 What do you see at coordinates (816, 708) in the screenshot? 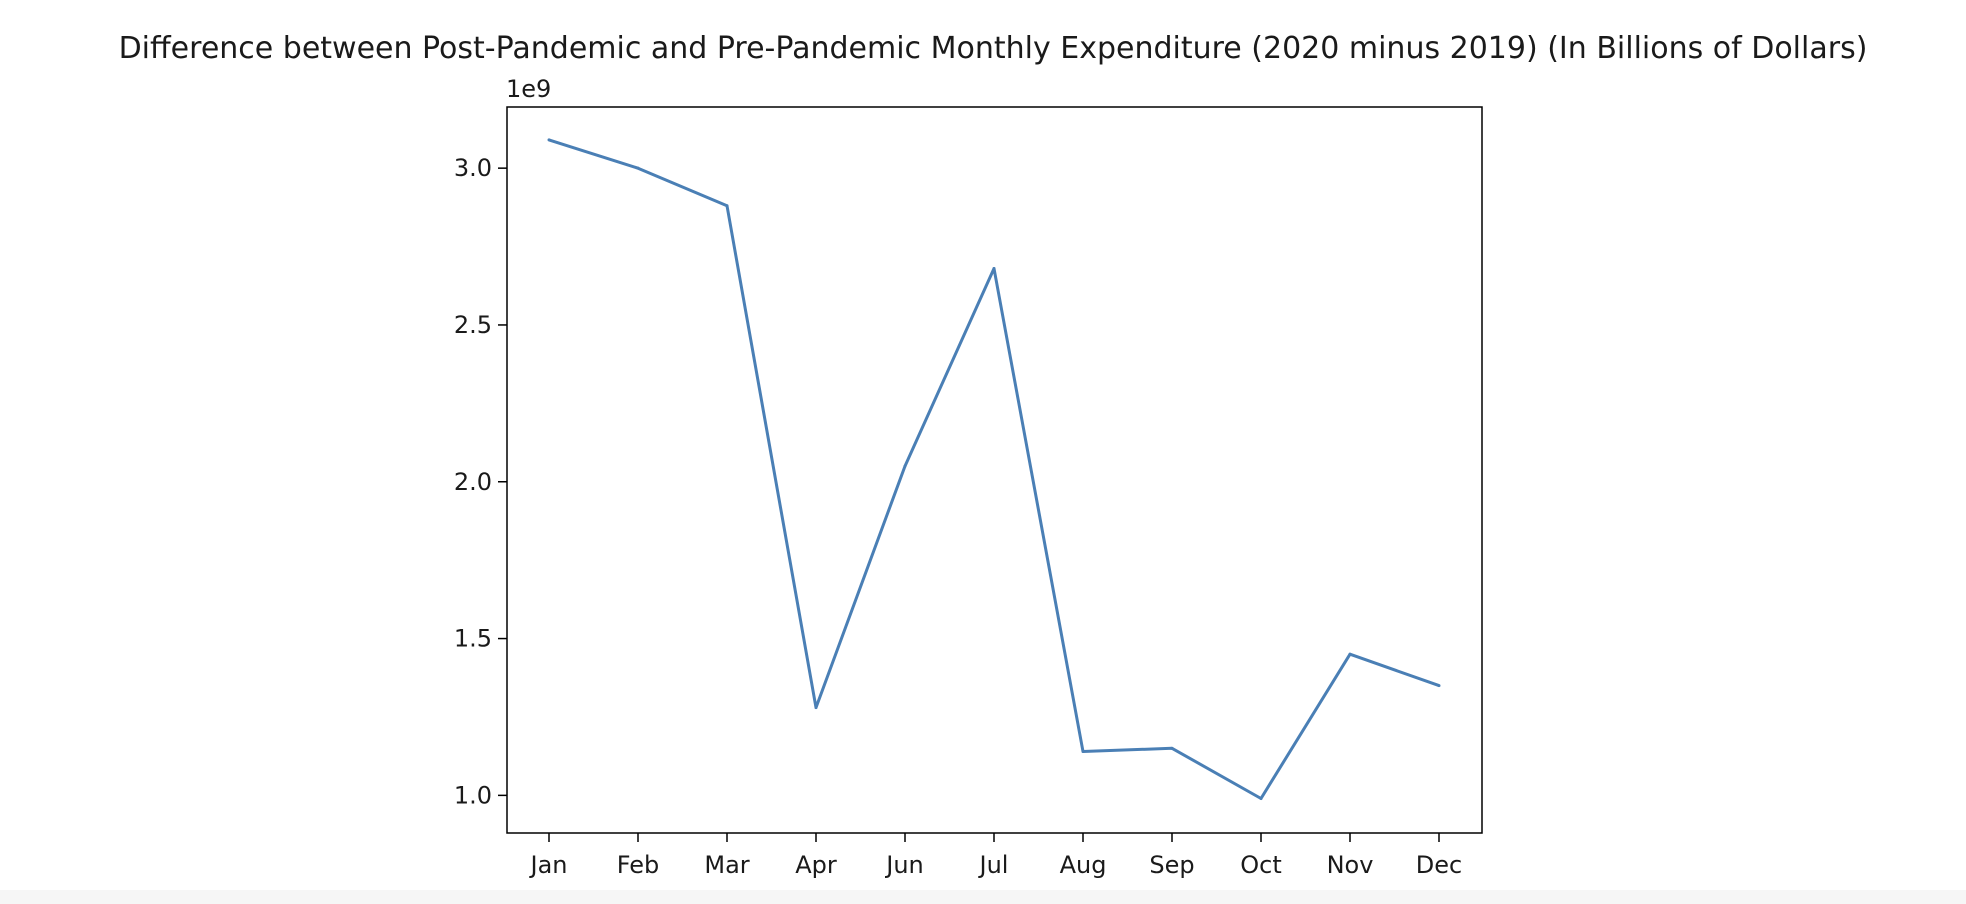
I see `data-point-apr` at bounding box center [816, 708].